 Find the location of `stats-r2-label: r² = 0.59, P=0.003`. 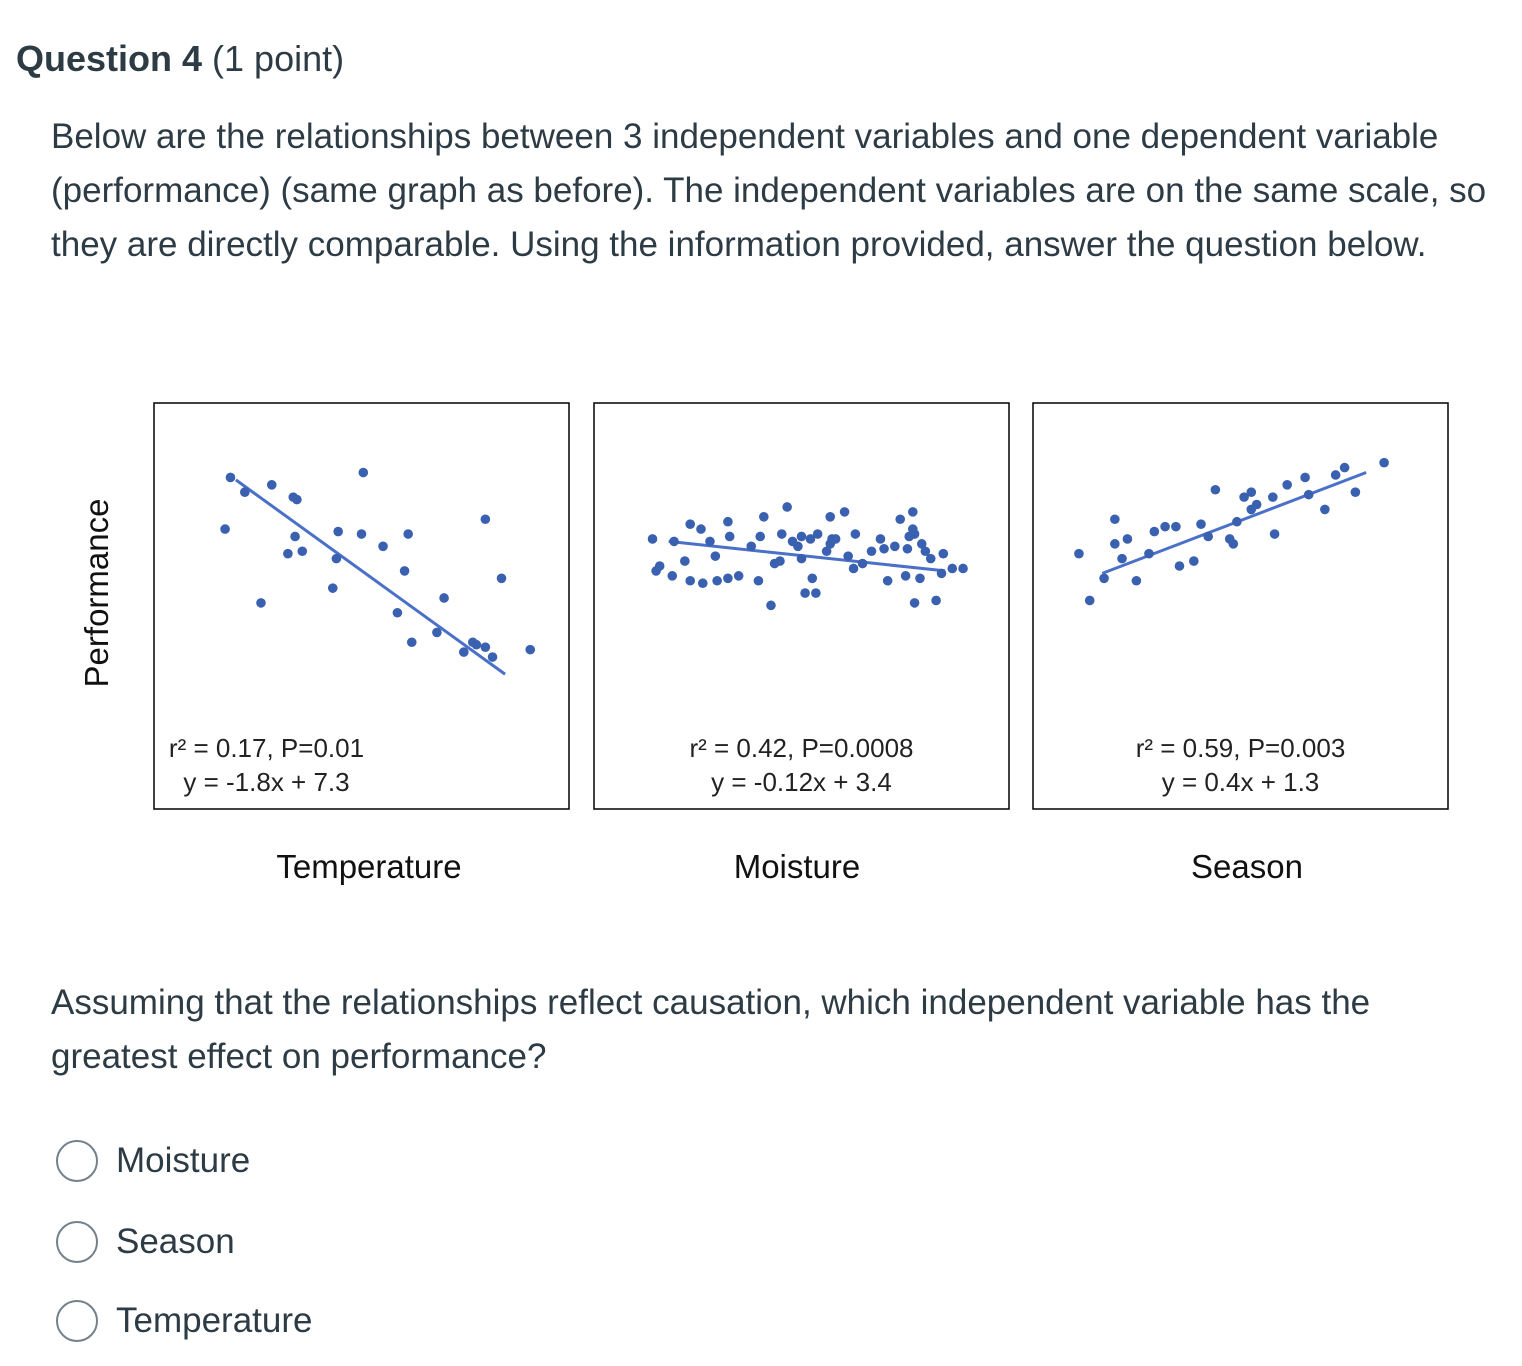

stats-r2-label: r² = 0.59, P=0.003 is located at coordinates (1241, 748).